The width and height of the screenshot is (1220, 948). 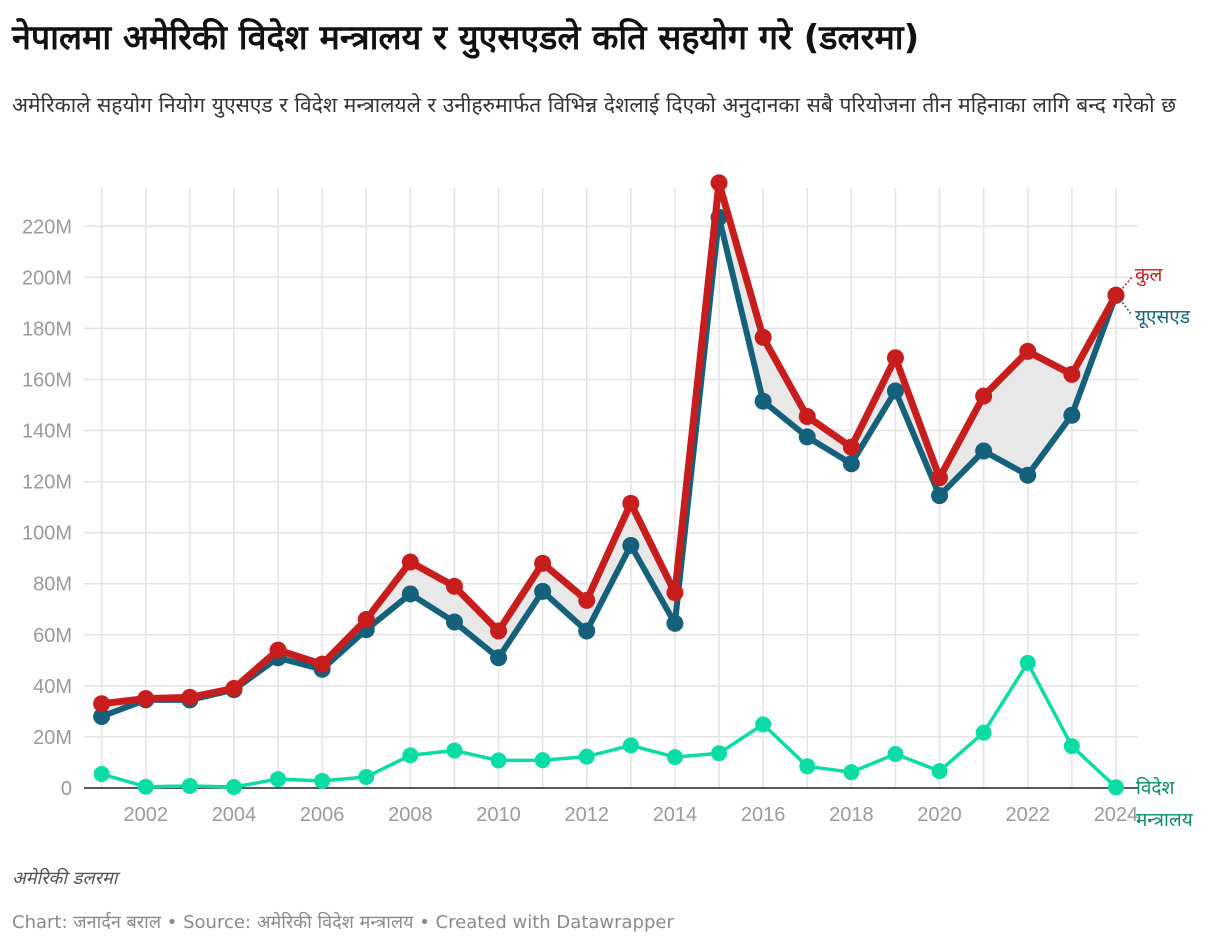 I want to click on label-connector-usaid, so click(x=1126, y=307).